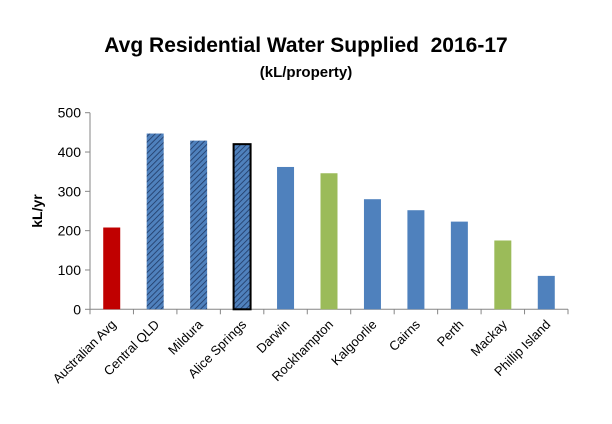 This screenshot has height=424, width=612. I want to click on bar-kalgoorlie, so click(372, 254).